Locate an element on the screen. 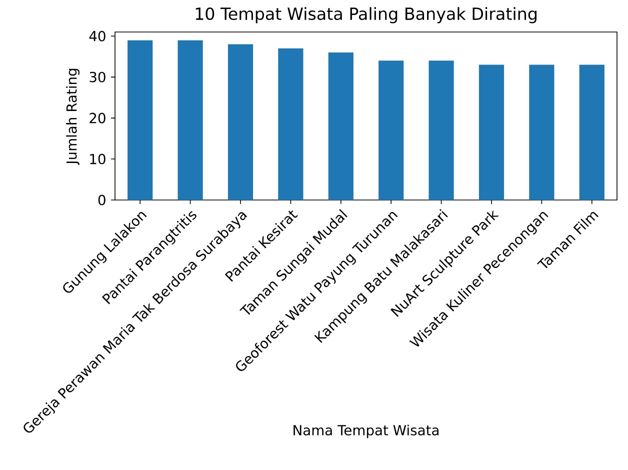 The width and height of the screenshot is (628, 470). y-tick-label: 10 is located at coordinates (98, 159).